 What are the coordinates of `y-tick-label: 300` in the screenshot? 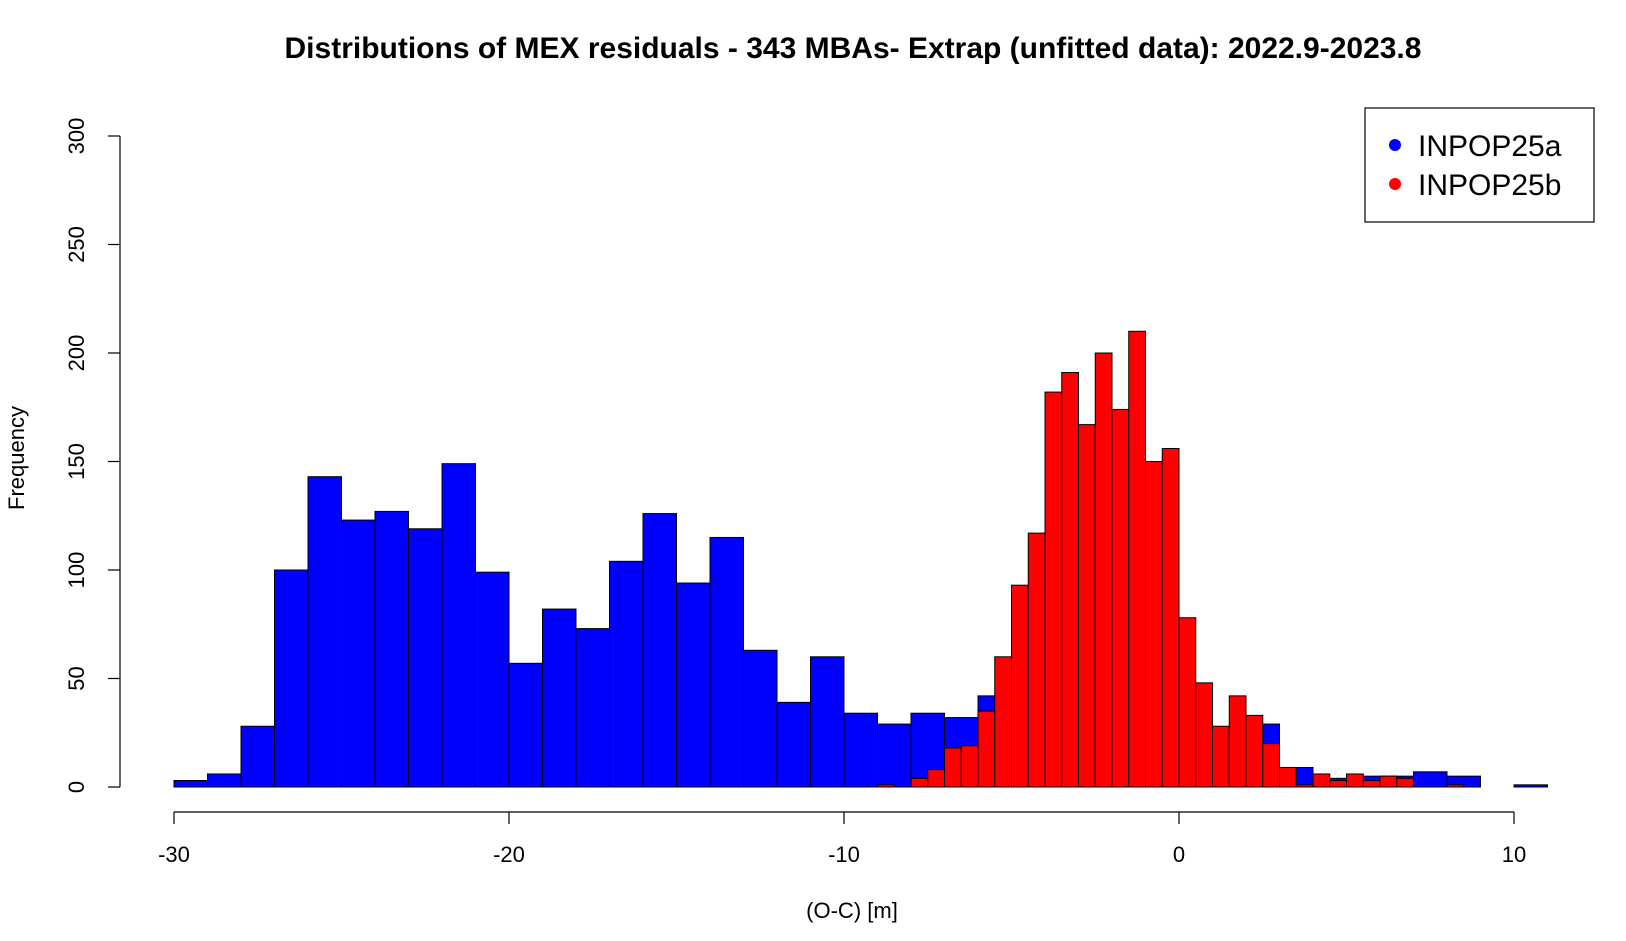 It's located at (76, 136).